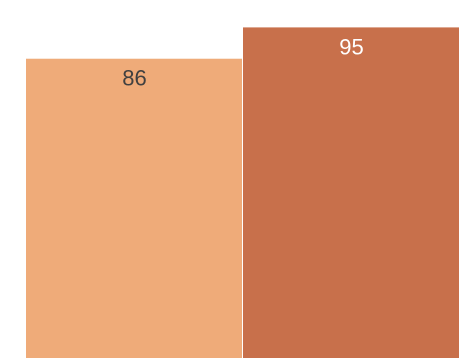  I want to click on data-label-1: 86, so click(134, 78).